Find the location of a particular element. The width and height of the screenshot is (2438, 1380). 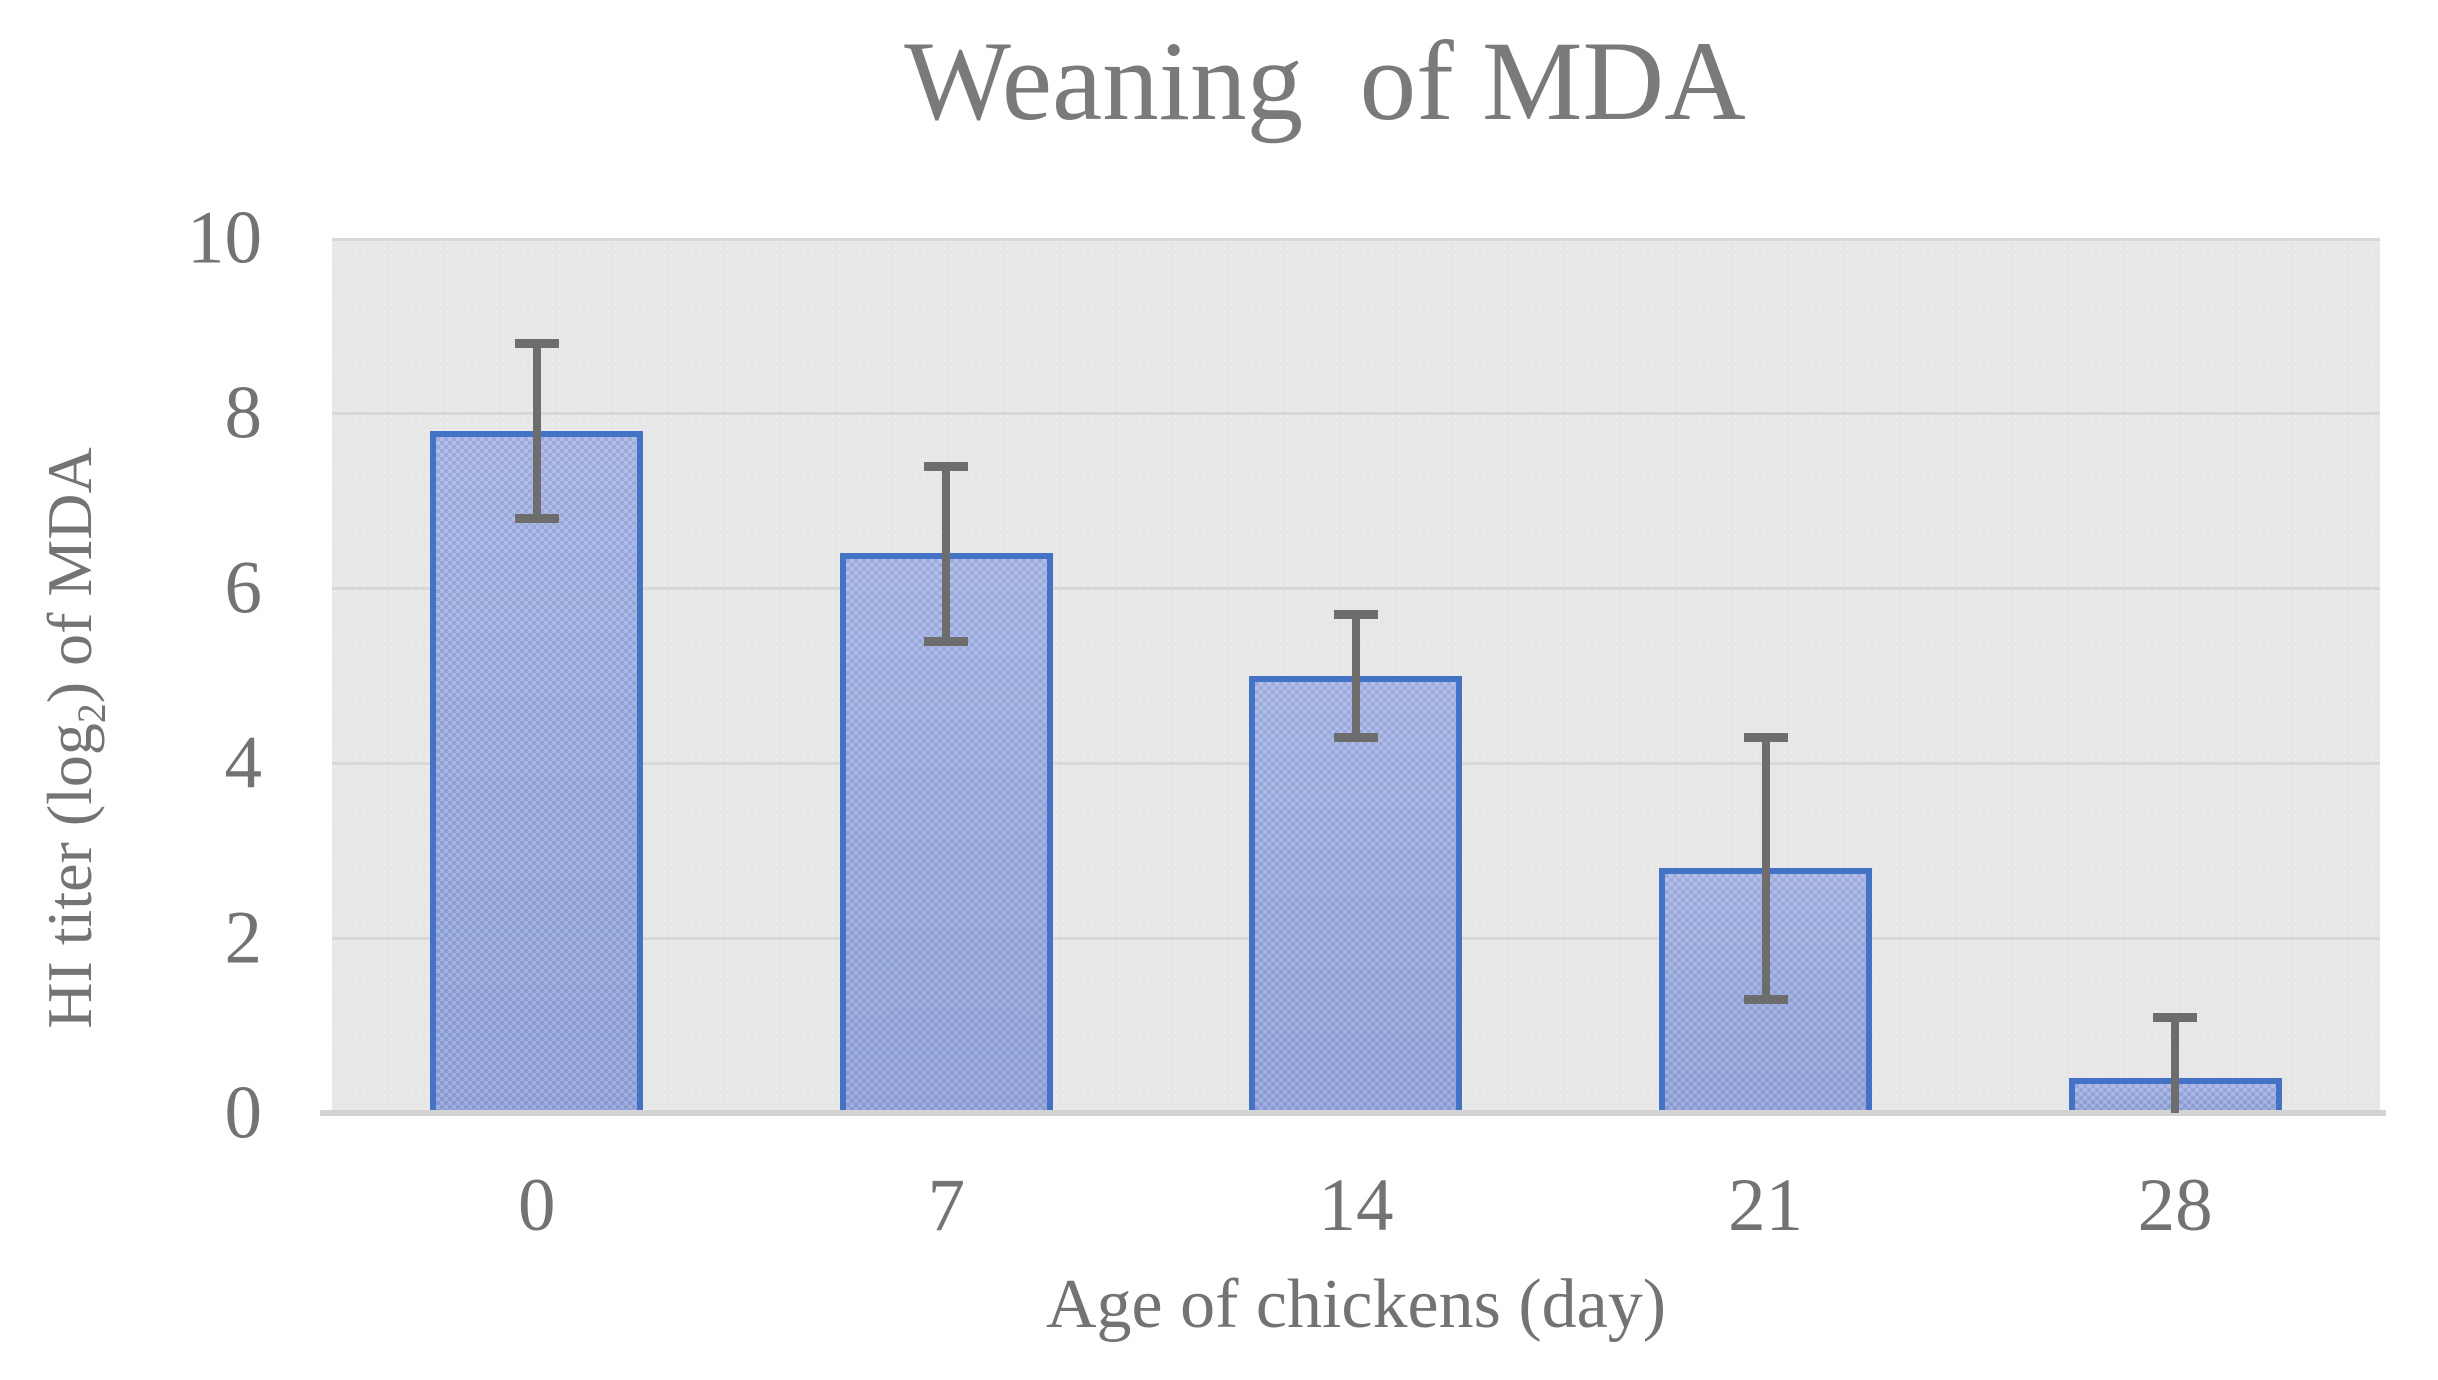

x-tick-label: 7 is located at coordinates (946, 1205).